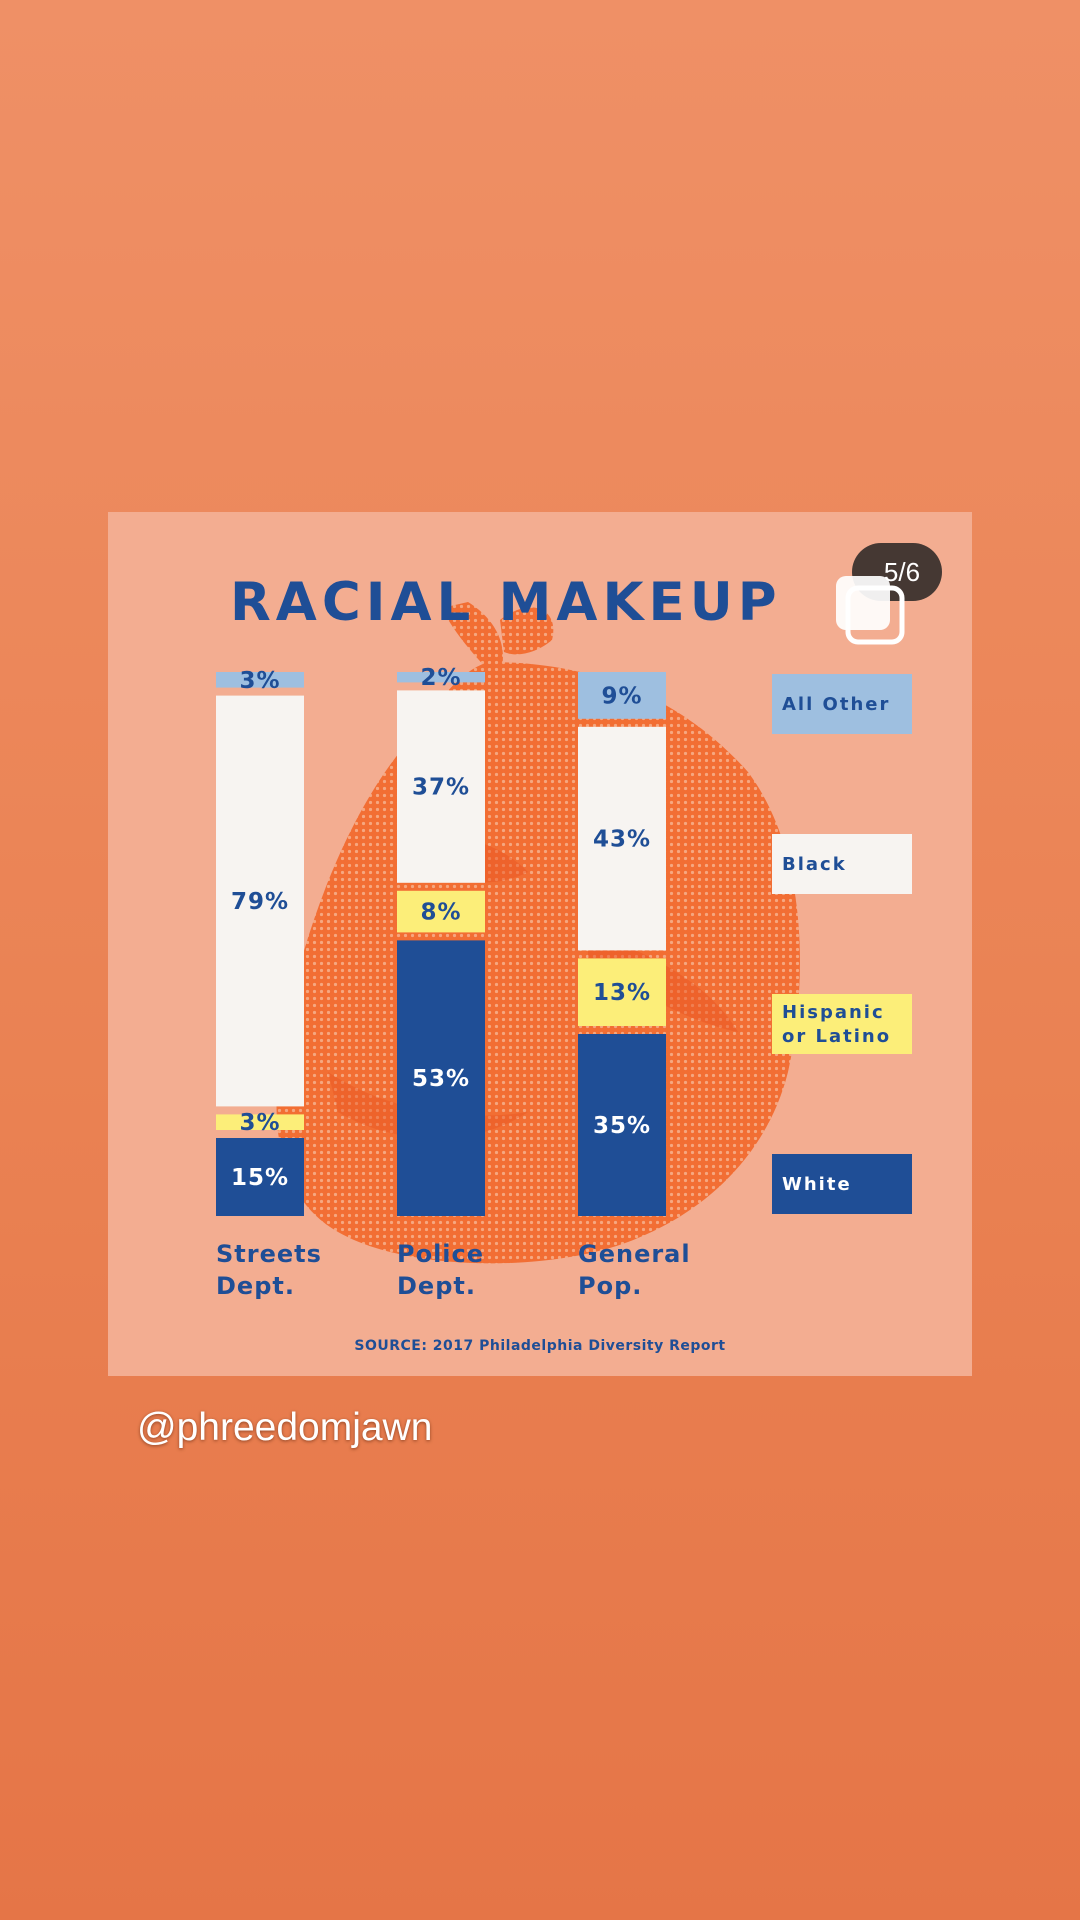  Describe the element at coordinates (836, 1036) in the screenshot. I see `legend-label: or Latino` at that location.